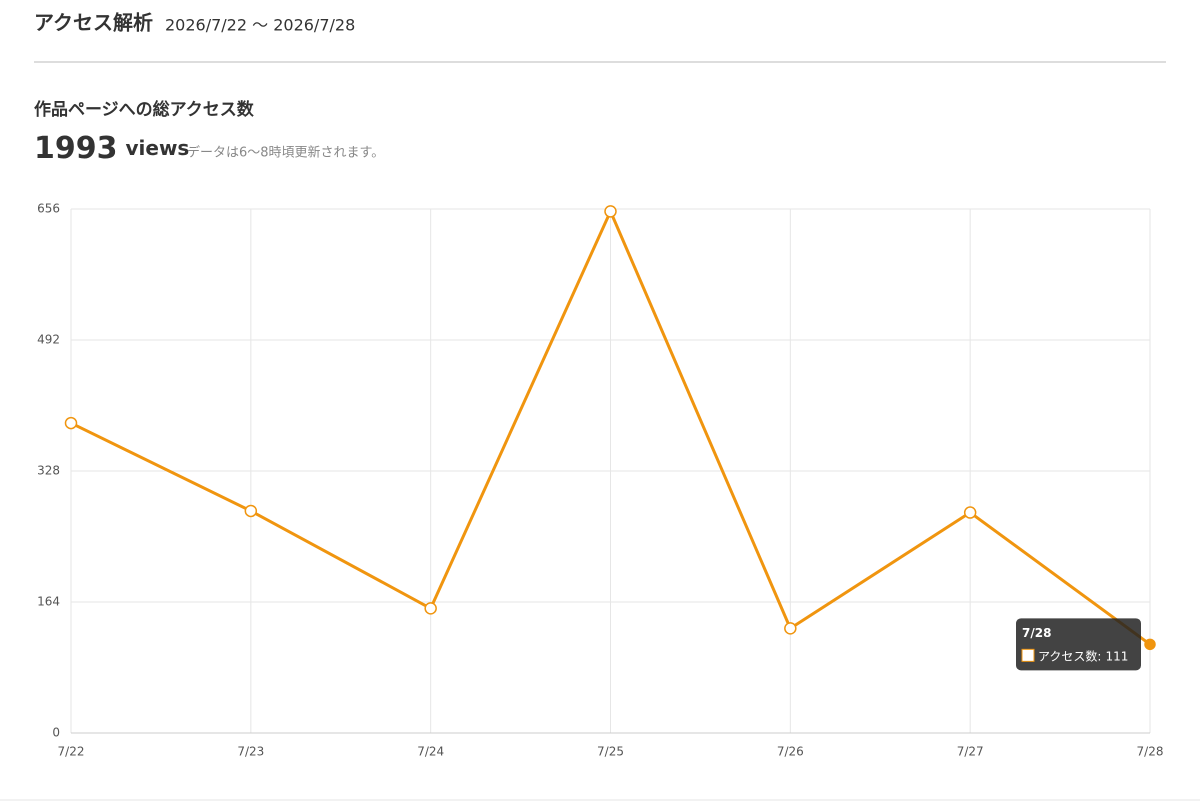 This screenshot has height=801, width=1200. I want to click on y-tick-label: 656, so click(48, 209).